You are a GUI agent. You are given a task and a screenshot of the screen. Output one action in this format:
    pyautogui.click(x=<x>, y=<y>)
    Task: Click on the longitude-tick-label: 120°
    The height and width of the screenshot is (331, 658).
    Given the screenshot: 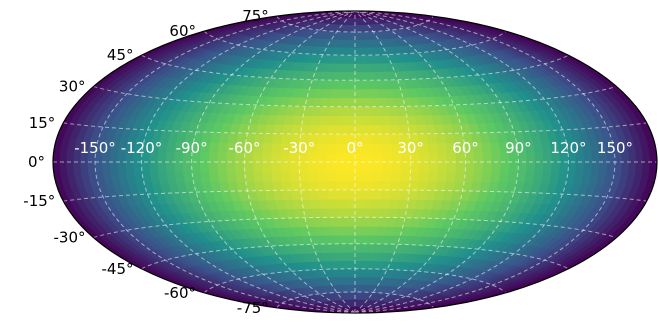 What is the action you would take?
    pyautogui.click(x=568, y=148)
    